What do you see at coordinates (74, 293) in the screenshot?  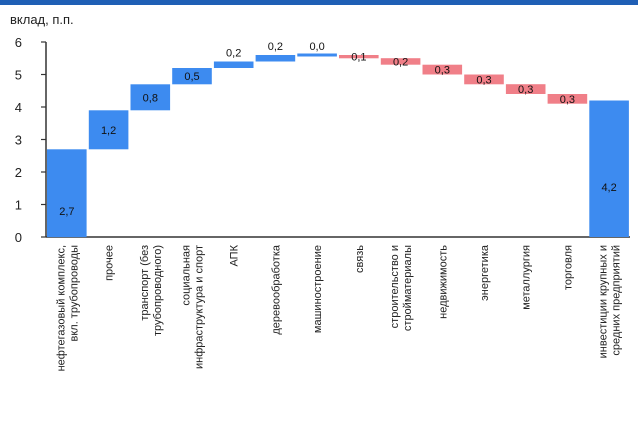 I see `x-tick-label-line: вкл. трубопроводы` at bounding box center [74, 293].